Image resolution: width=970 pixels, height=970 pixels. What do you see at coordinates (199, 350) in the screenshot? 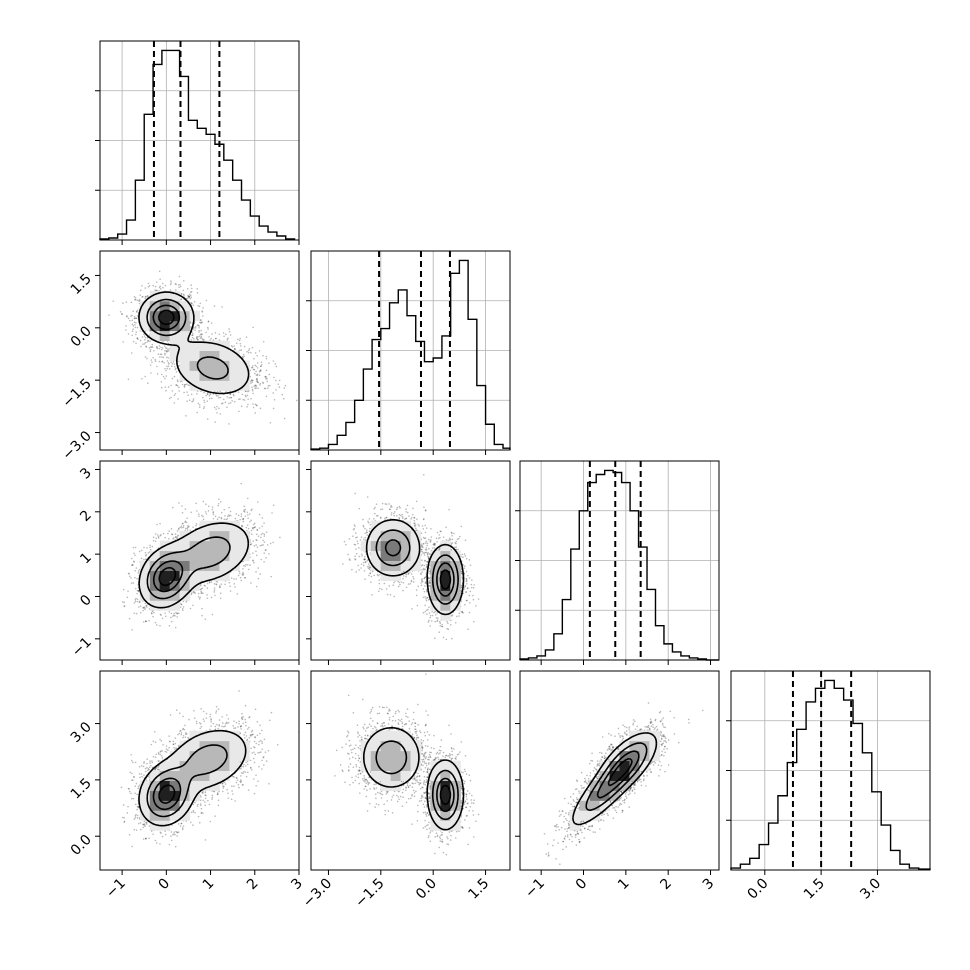
I see `panel-frame` at bounding box center [199, 350].